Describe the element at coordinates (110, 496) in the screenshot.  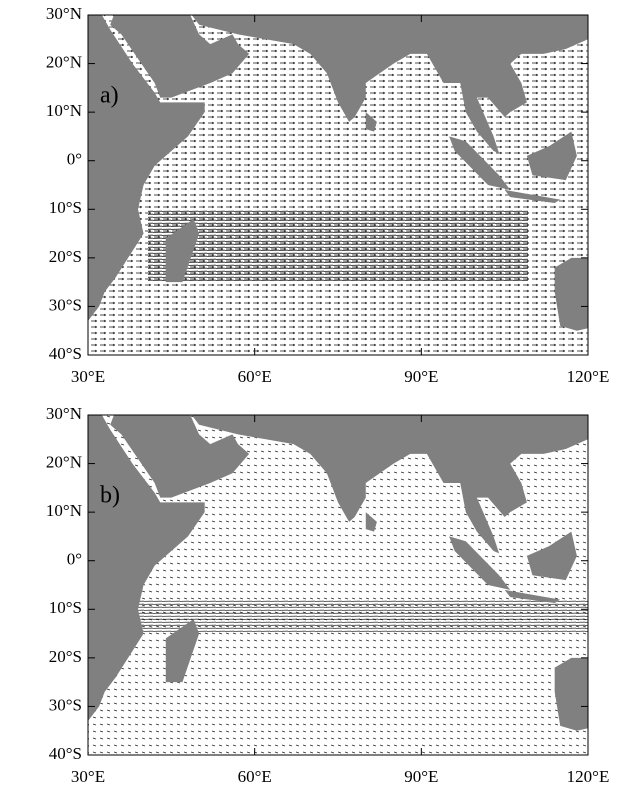
I see `panel-label: b)` at that location.